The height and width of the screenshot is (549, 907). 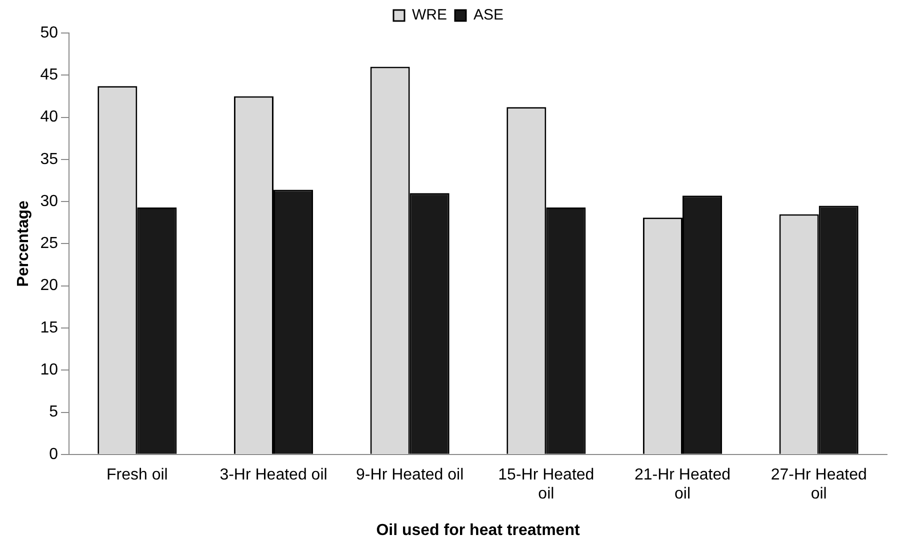 What do you see at coordinates (49, 117) in the screenshot?
I see `y-tick-label: 40` at bounding box center [49, 117].